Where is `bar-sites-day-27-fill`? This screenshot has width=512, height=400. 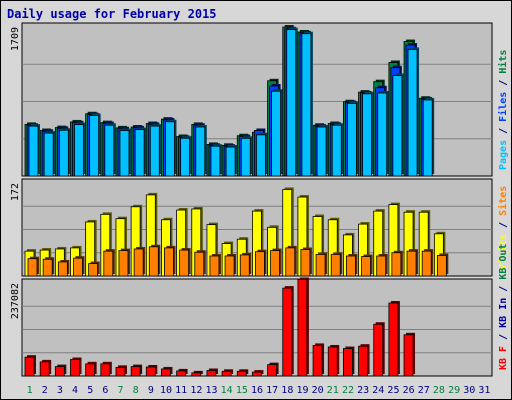 bar-sites-day-27-fill is located at coordinates (426, 263).